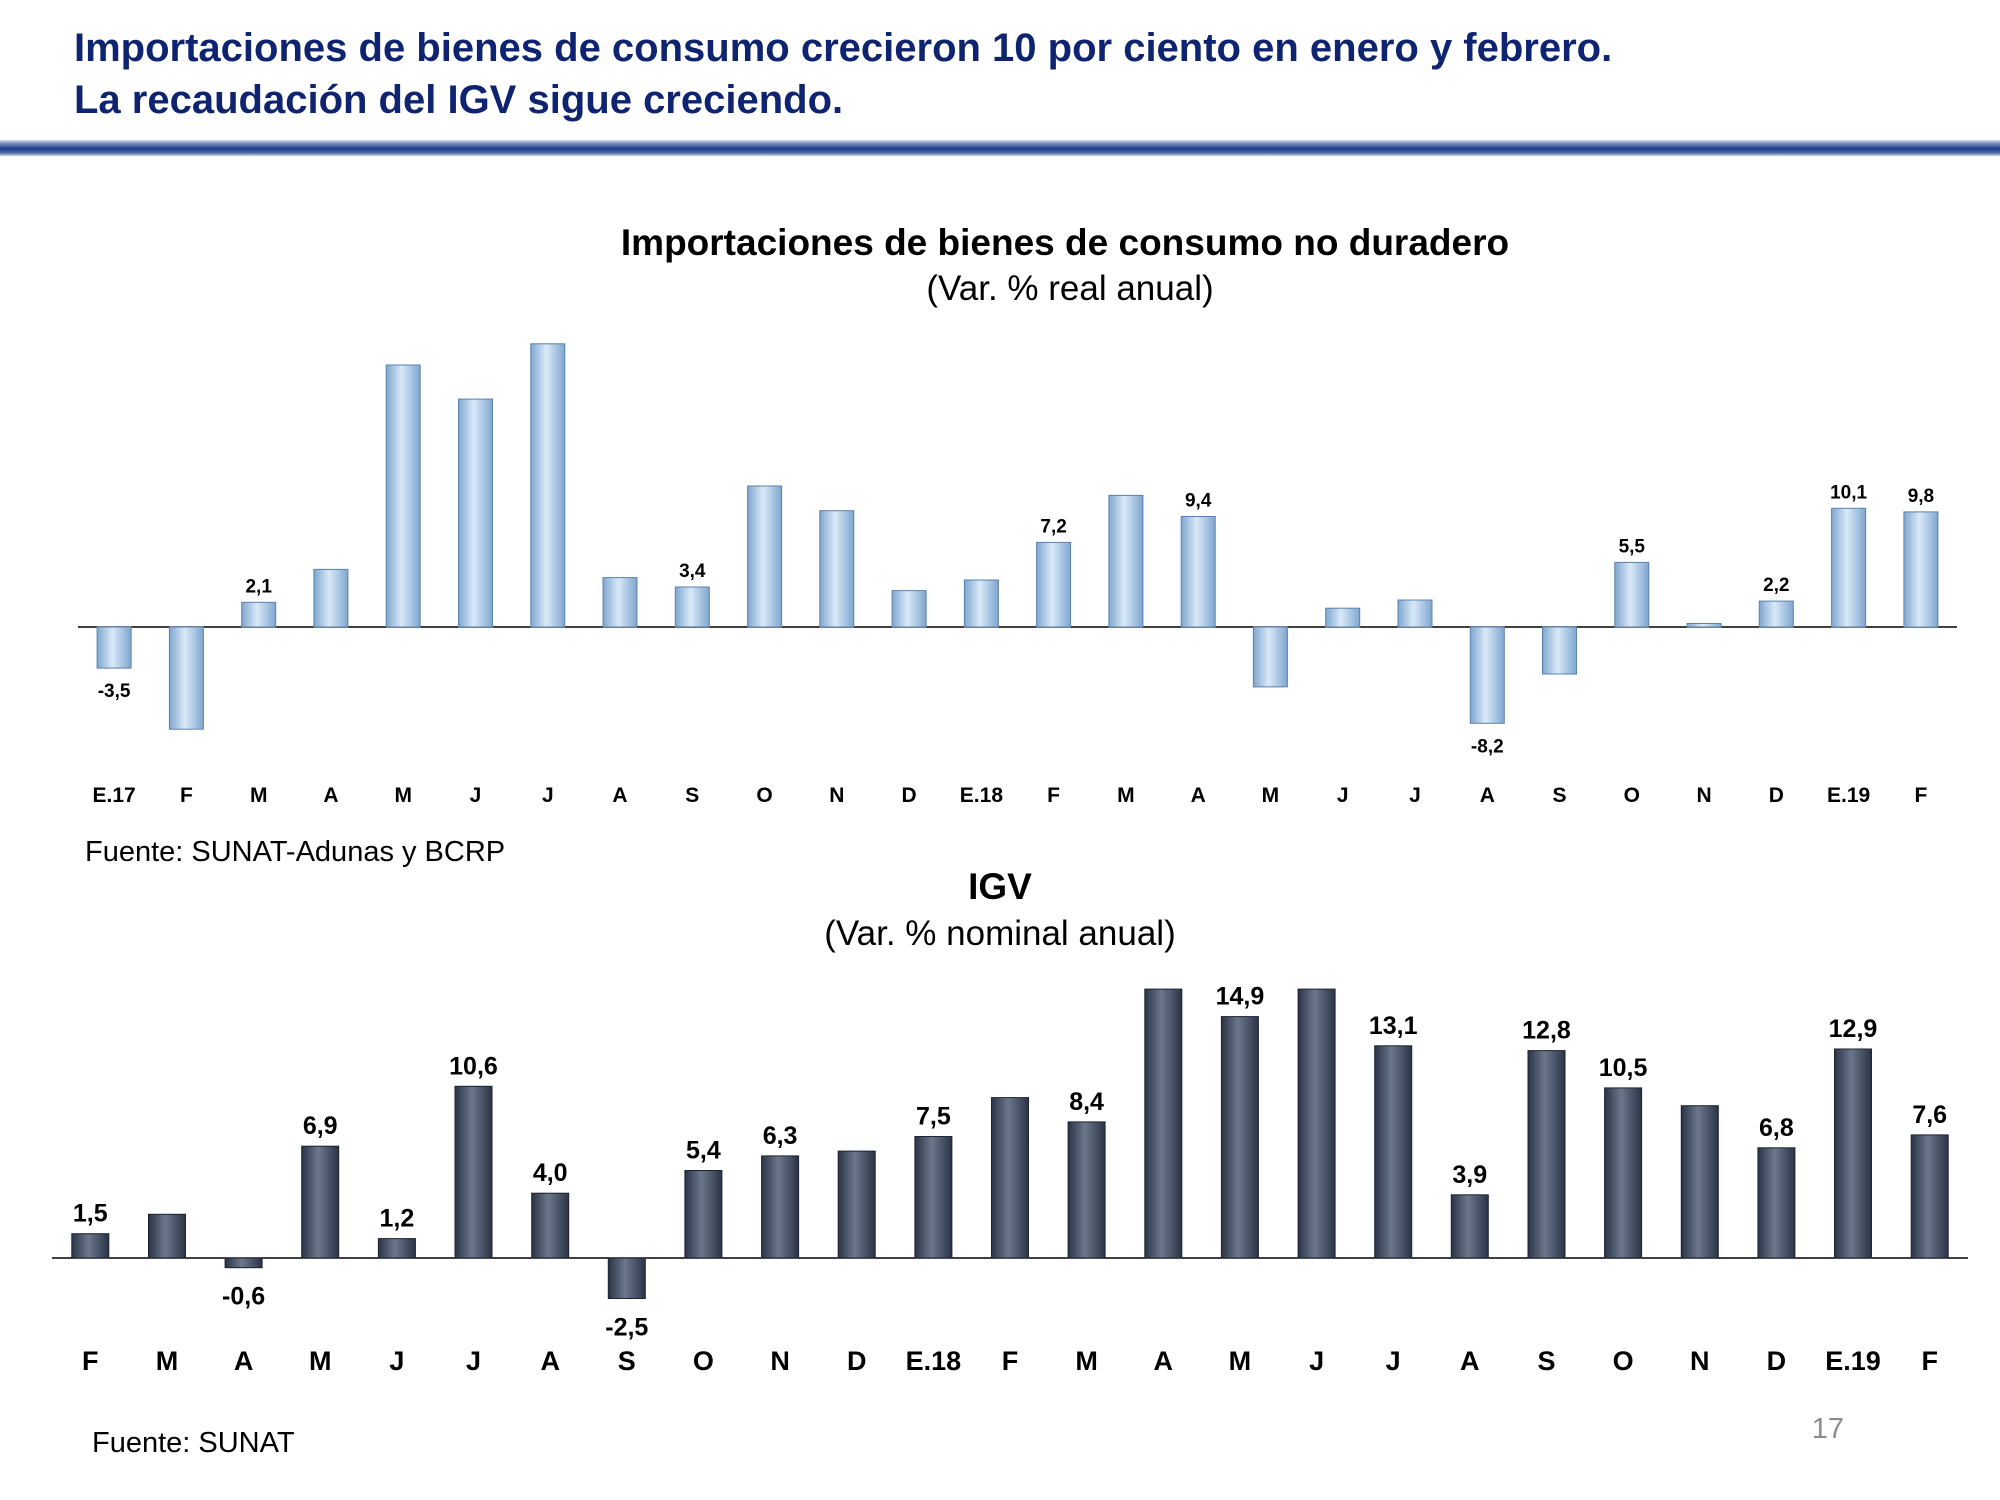 The image size is (2000, 1500). I want to click on igv-data-label: 7,6, so click(1929, 1115).